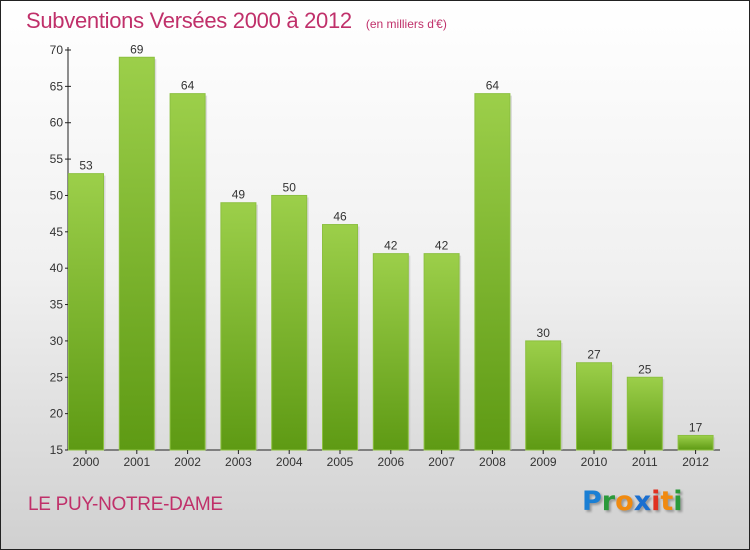 The height and width of the screenshot is (550, 750). Describe the element at coordinates (695, 442) in the screenshot. I see `bar-2012` at that location.